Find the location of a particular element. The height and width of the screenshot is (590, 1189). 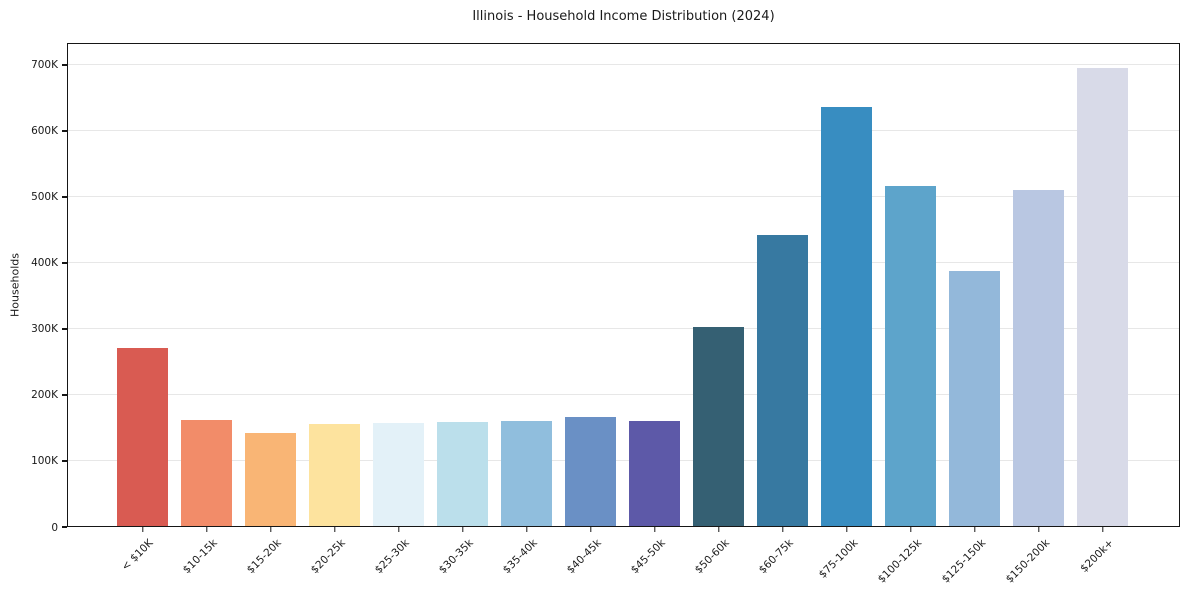

bar-slot: $75-100k is located at coordinates (844, 312).